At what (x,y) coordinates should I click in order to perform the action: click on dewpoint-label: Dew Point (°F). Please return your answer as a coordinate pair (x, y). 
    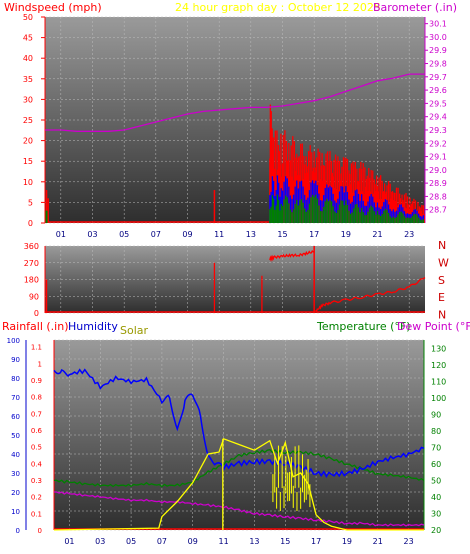
    Looking at the image, I should click on (433, 326).